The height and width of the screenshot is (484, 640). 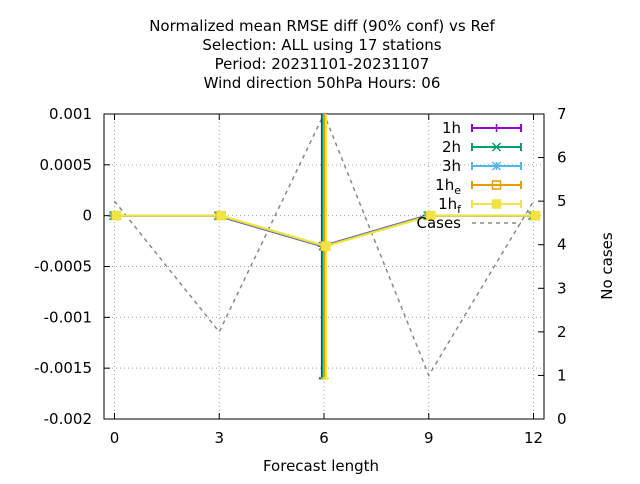 What do you see at coordinates (457, 190) in the screenshot?
I see `legend-label-subscript: e` at bounding box center [457, 190].